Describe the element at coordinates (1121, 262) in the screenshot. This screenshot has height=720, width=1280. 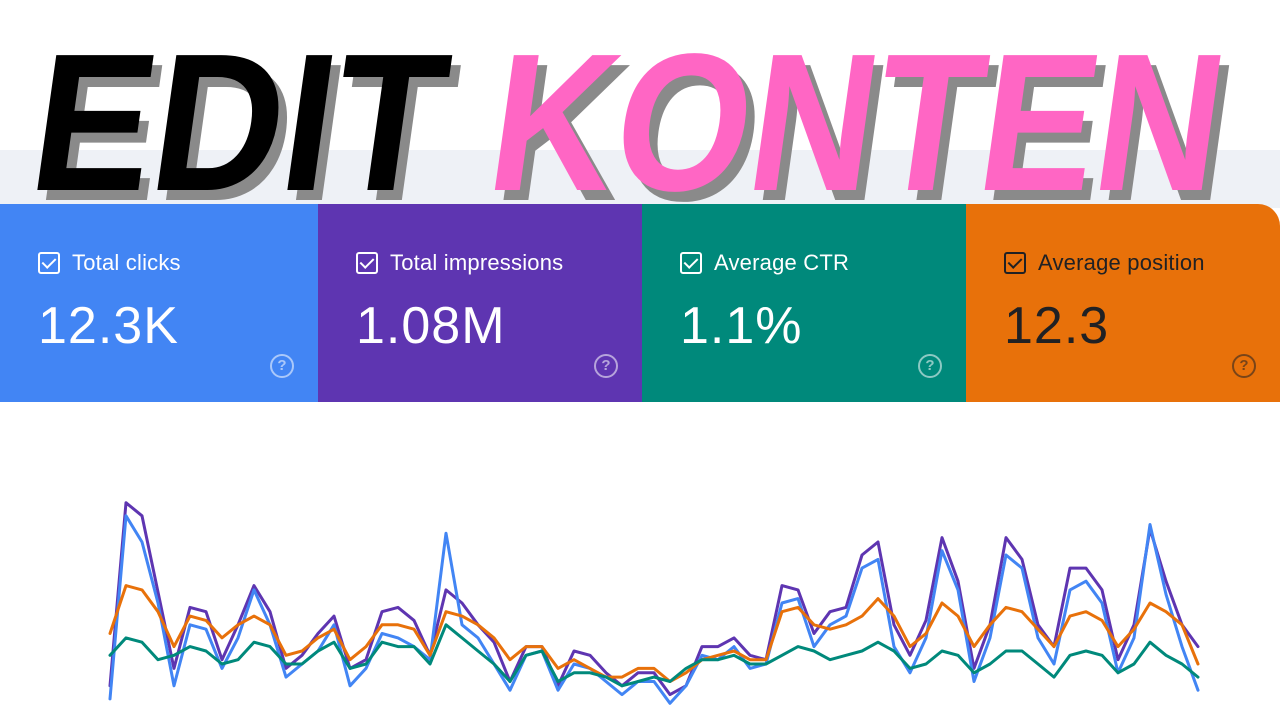
I see `metric-label: Average position` at that location.